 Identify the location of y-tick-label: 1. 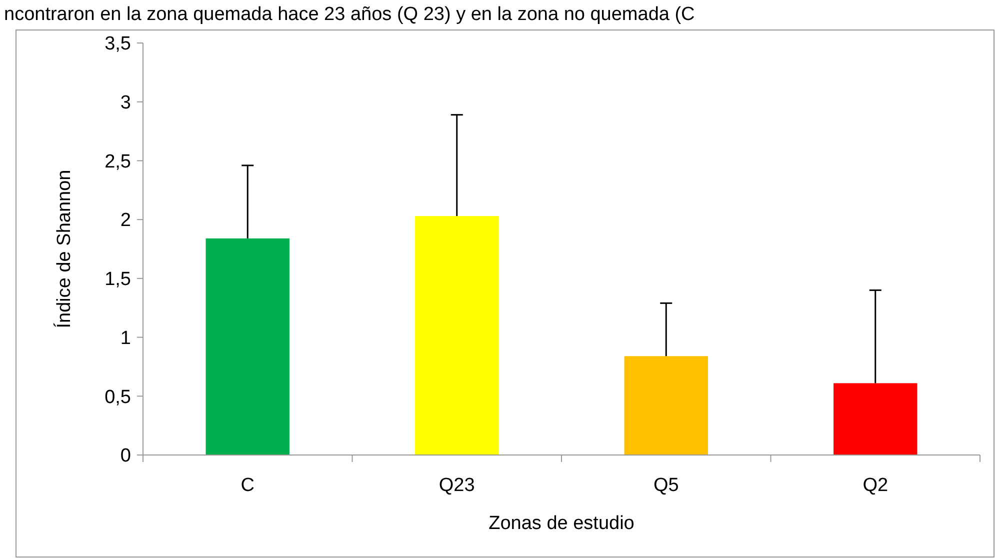
(125, 338).